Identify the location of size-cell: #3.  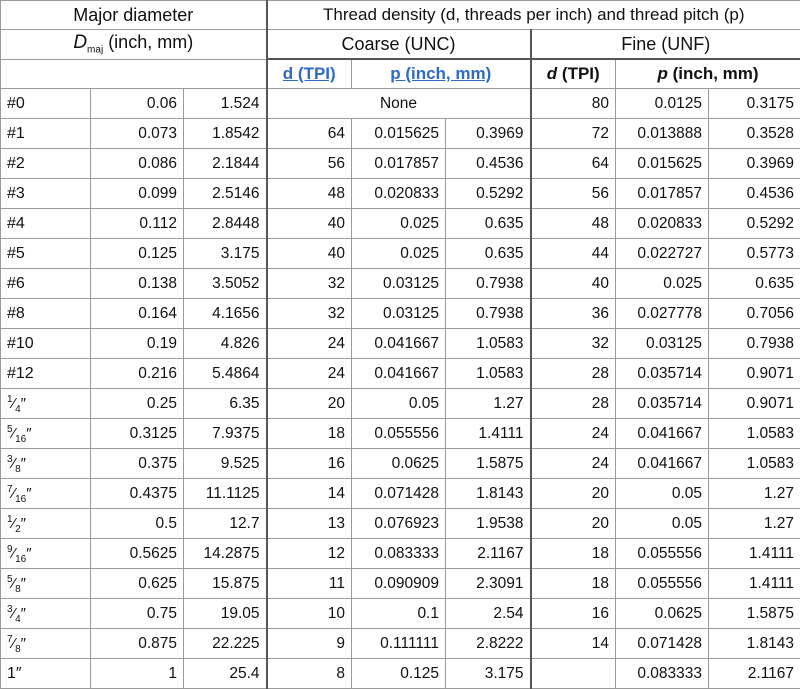
(46, 194).